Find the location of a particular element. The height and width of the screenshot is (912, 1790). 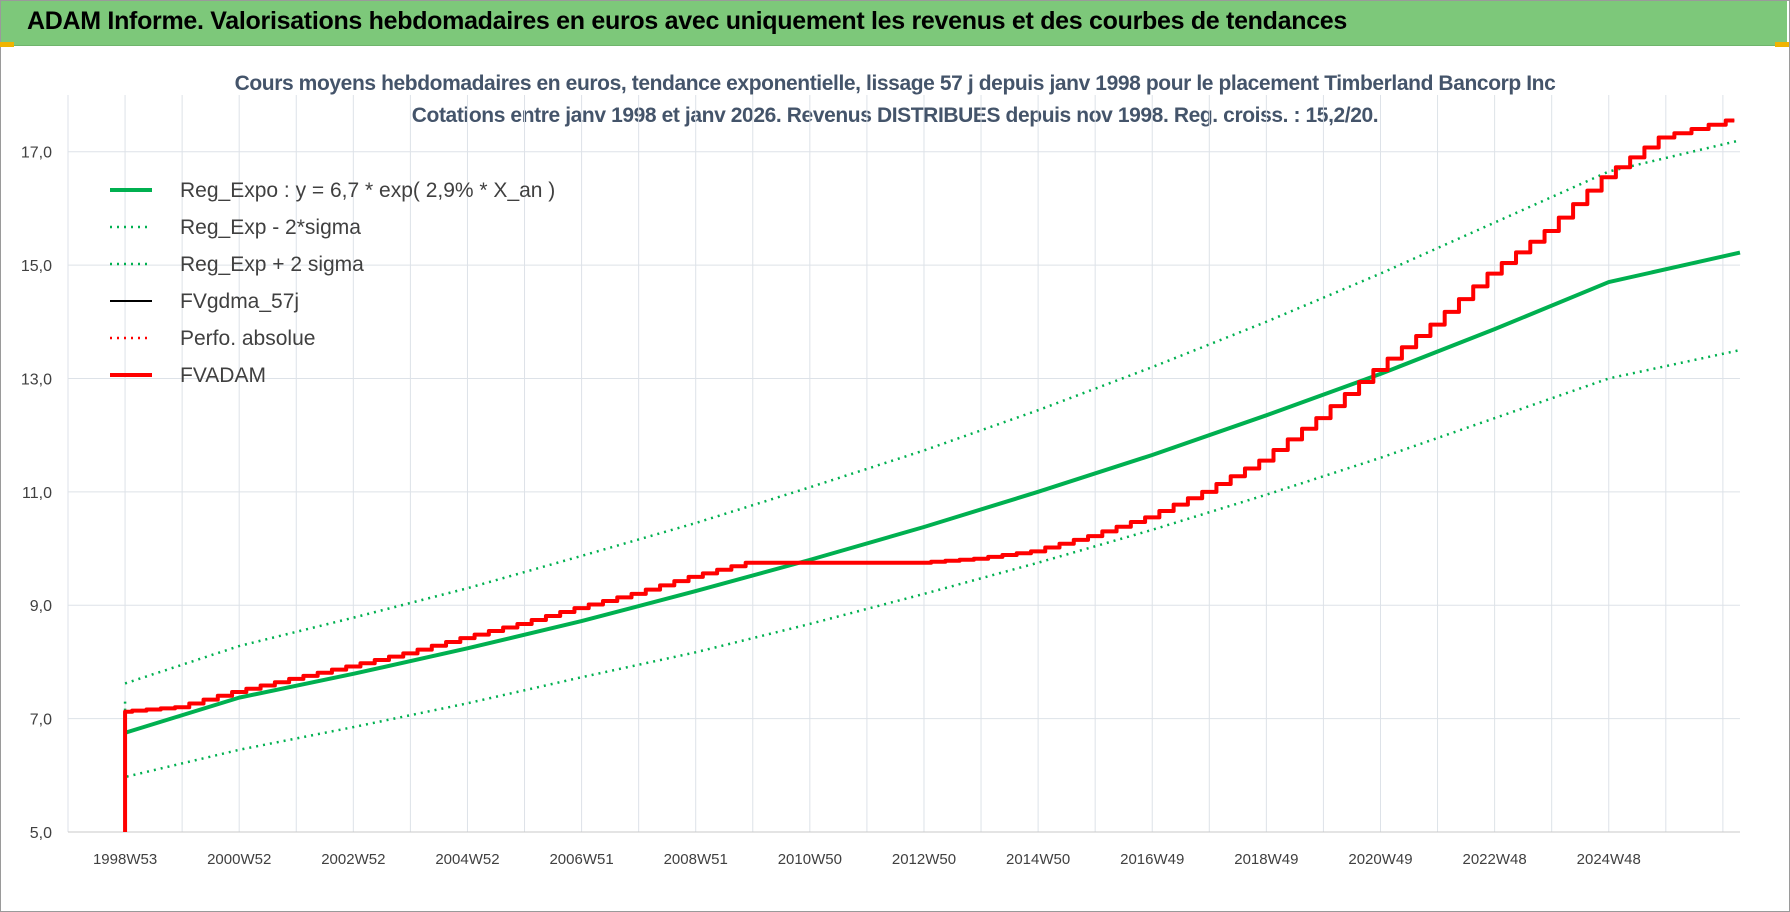

legend-label: FVgdma_57j is located at coordinates (239, 301).